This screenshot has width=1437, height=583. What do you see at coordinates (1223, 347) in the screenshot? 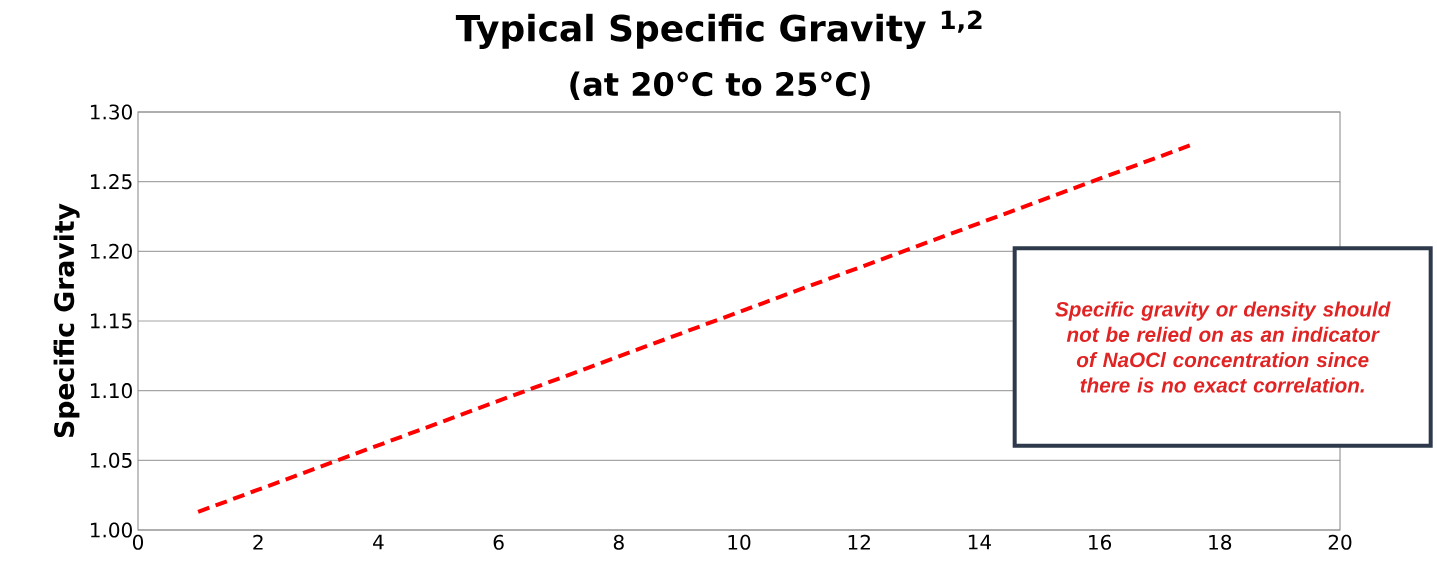
I see `annotation: Specific gravity or density should not be relied on as an indicator of NaOCl concentration since there is no exact correlation.` at bounding box center [1223, 347].